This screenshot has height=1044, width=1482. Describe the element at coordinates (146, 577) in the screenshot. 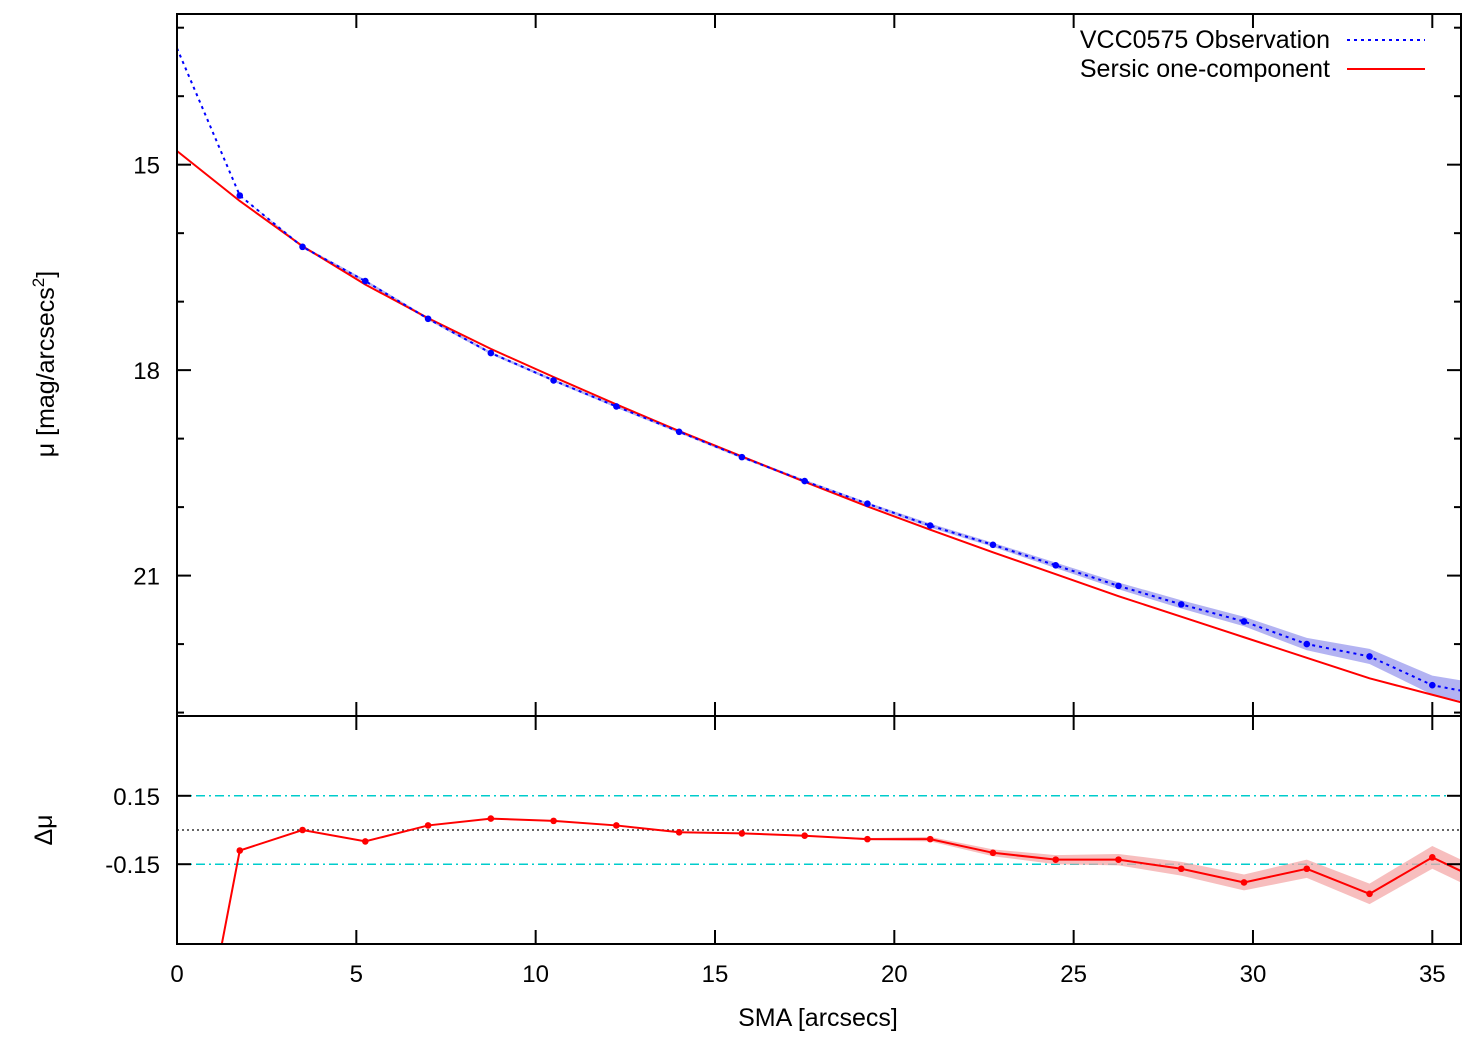

I see `top-y-tick-label: 21` at that location.